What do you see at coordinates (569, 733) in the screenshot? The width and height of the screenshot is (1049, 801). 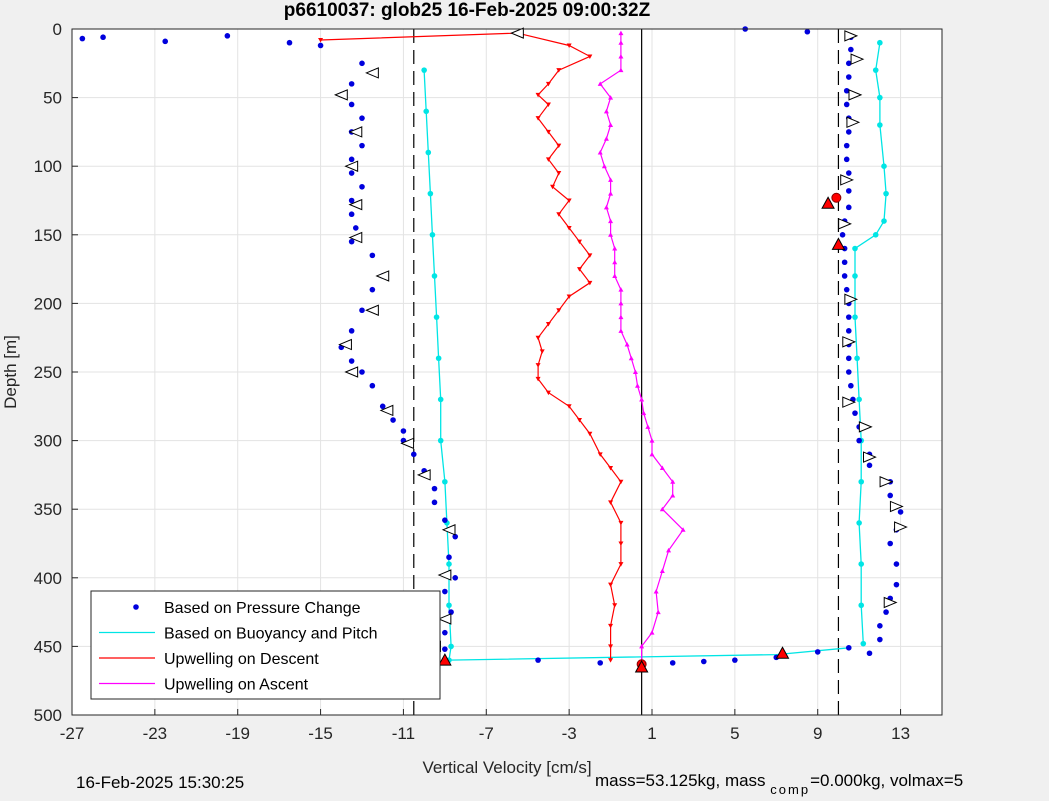 I see `x-tick-label: -3` at bounding box center [569, 733].